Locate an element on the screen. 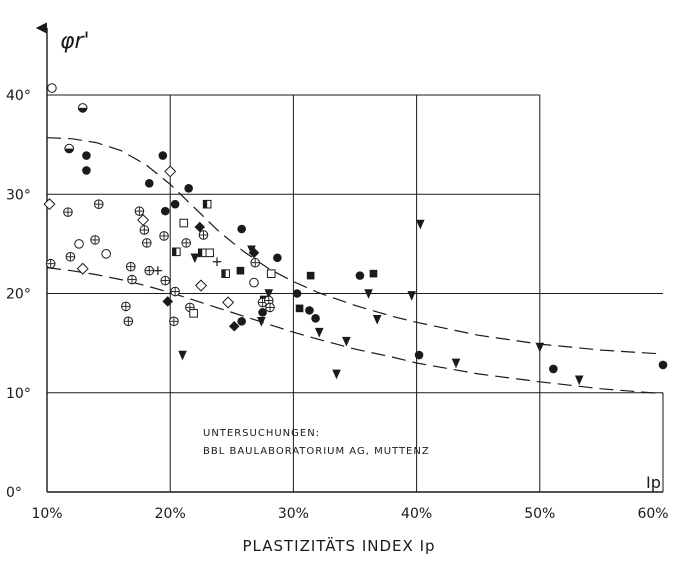 This screenshot has width=680, height=563. y-tick-label: 30° is located at coordinates (18, 195).